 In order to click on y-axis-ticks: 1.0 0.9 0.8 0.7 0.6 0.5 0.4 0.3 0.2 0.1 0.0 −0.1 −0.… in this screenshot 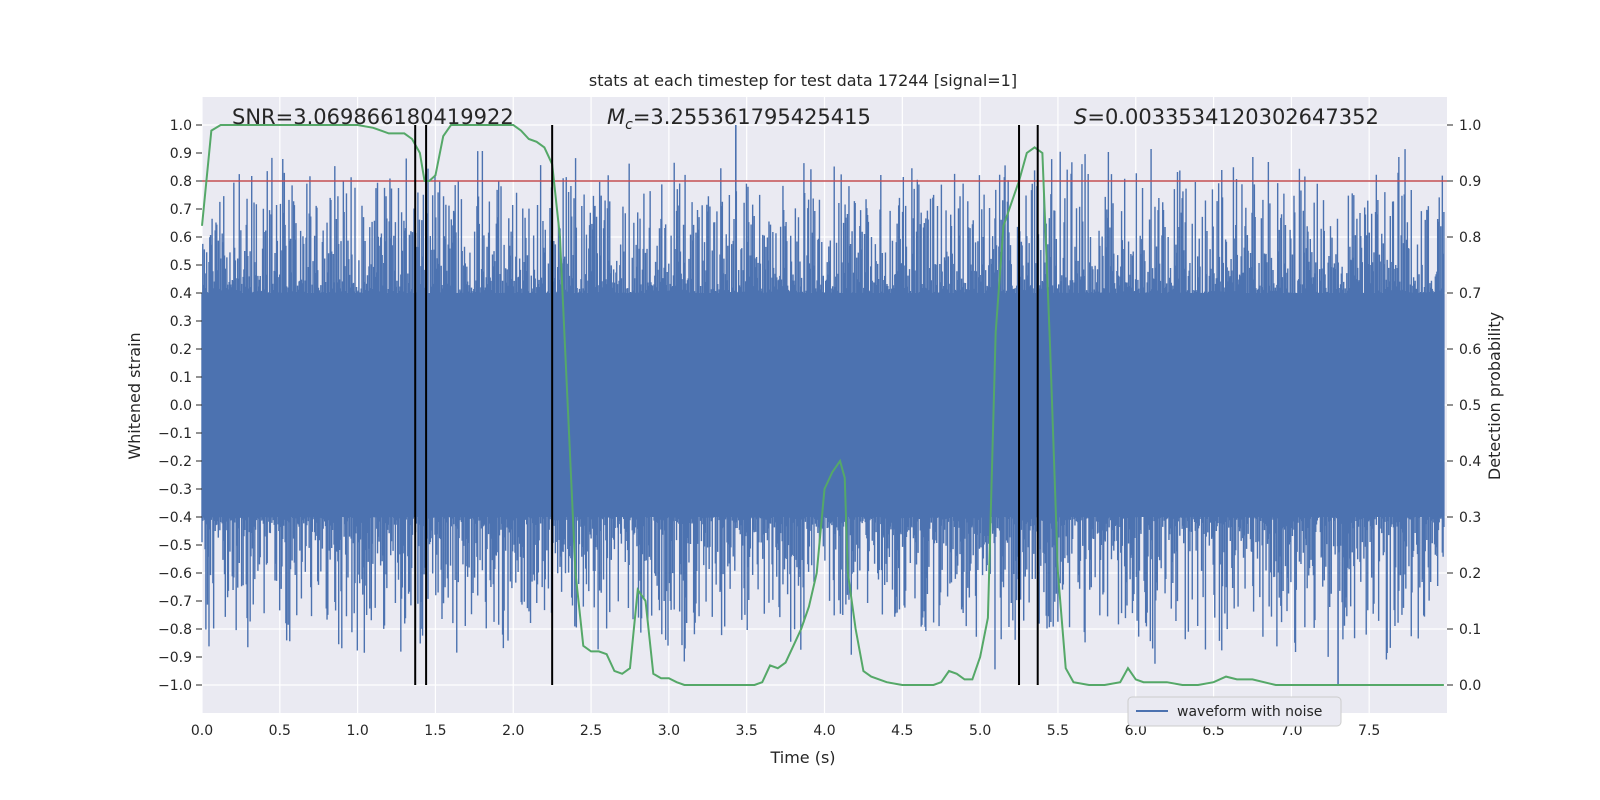, I will do `click(180, 406)`.